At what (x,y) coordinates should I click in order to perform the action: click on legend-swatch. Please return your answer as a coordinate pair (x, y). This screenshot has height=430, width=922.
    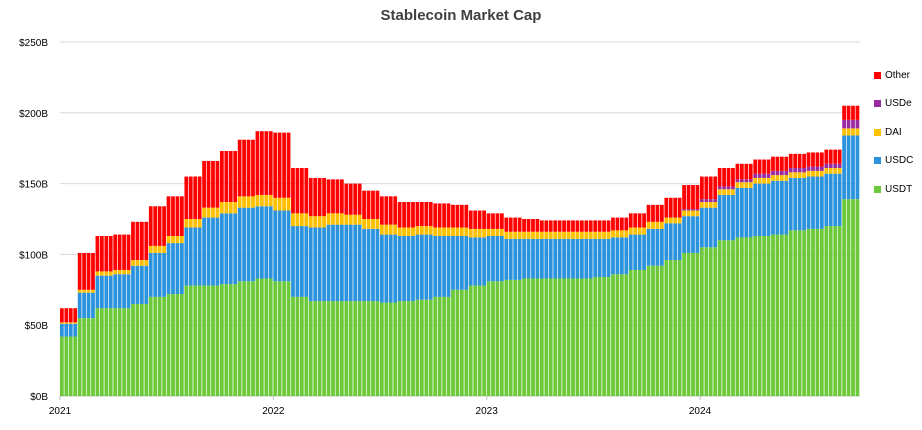
    Looking at the image, I should click on (877, 189).